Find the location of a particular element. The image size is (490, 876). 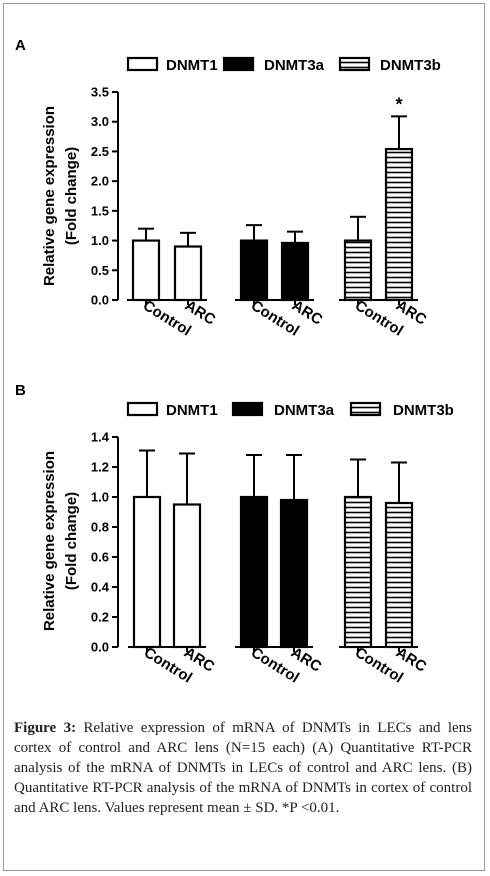

y-tick-label: 0.8 is located at coordinates (100, 527).